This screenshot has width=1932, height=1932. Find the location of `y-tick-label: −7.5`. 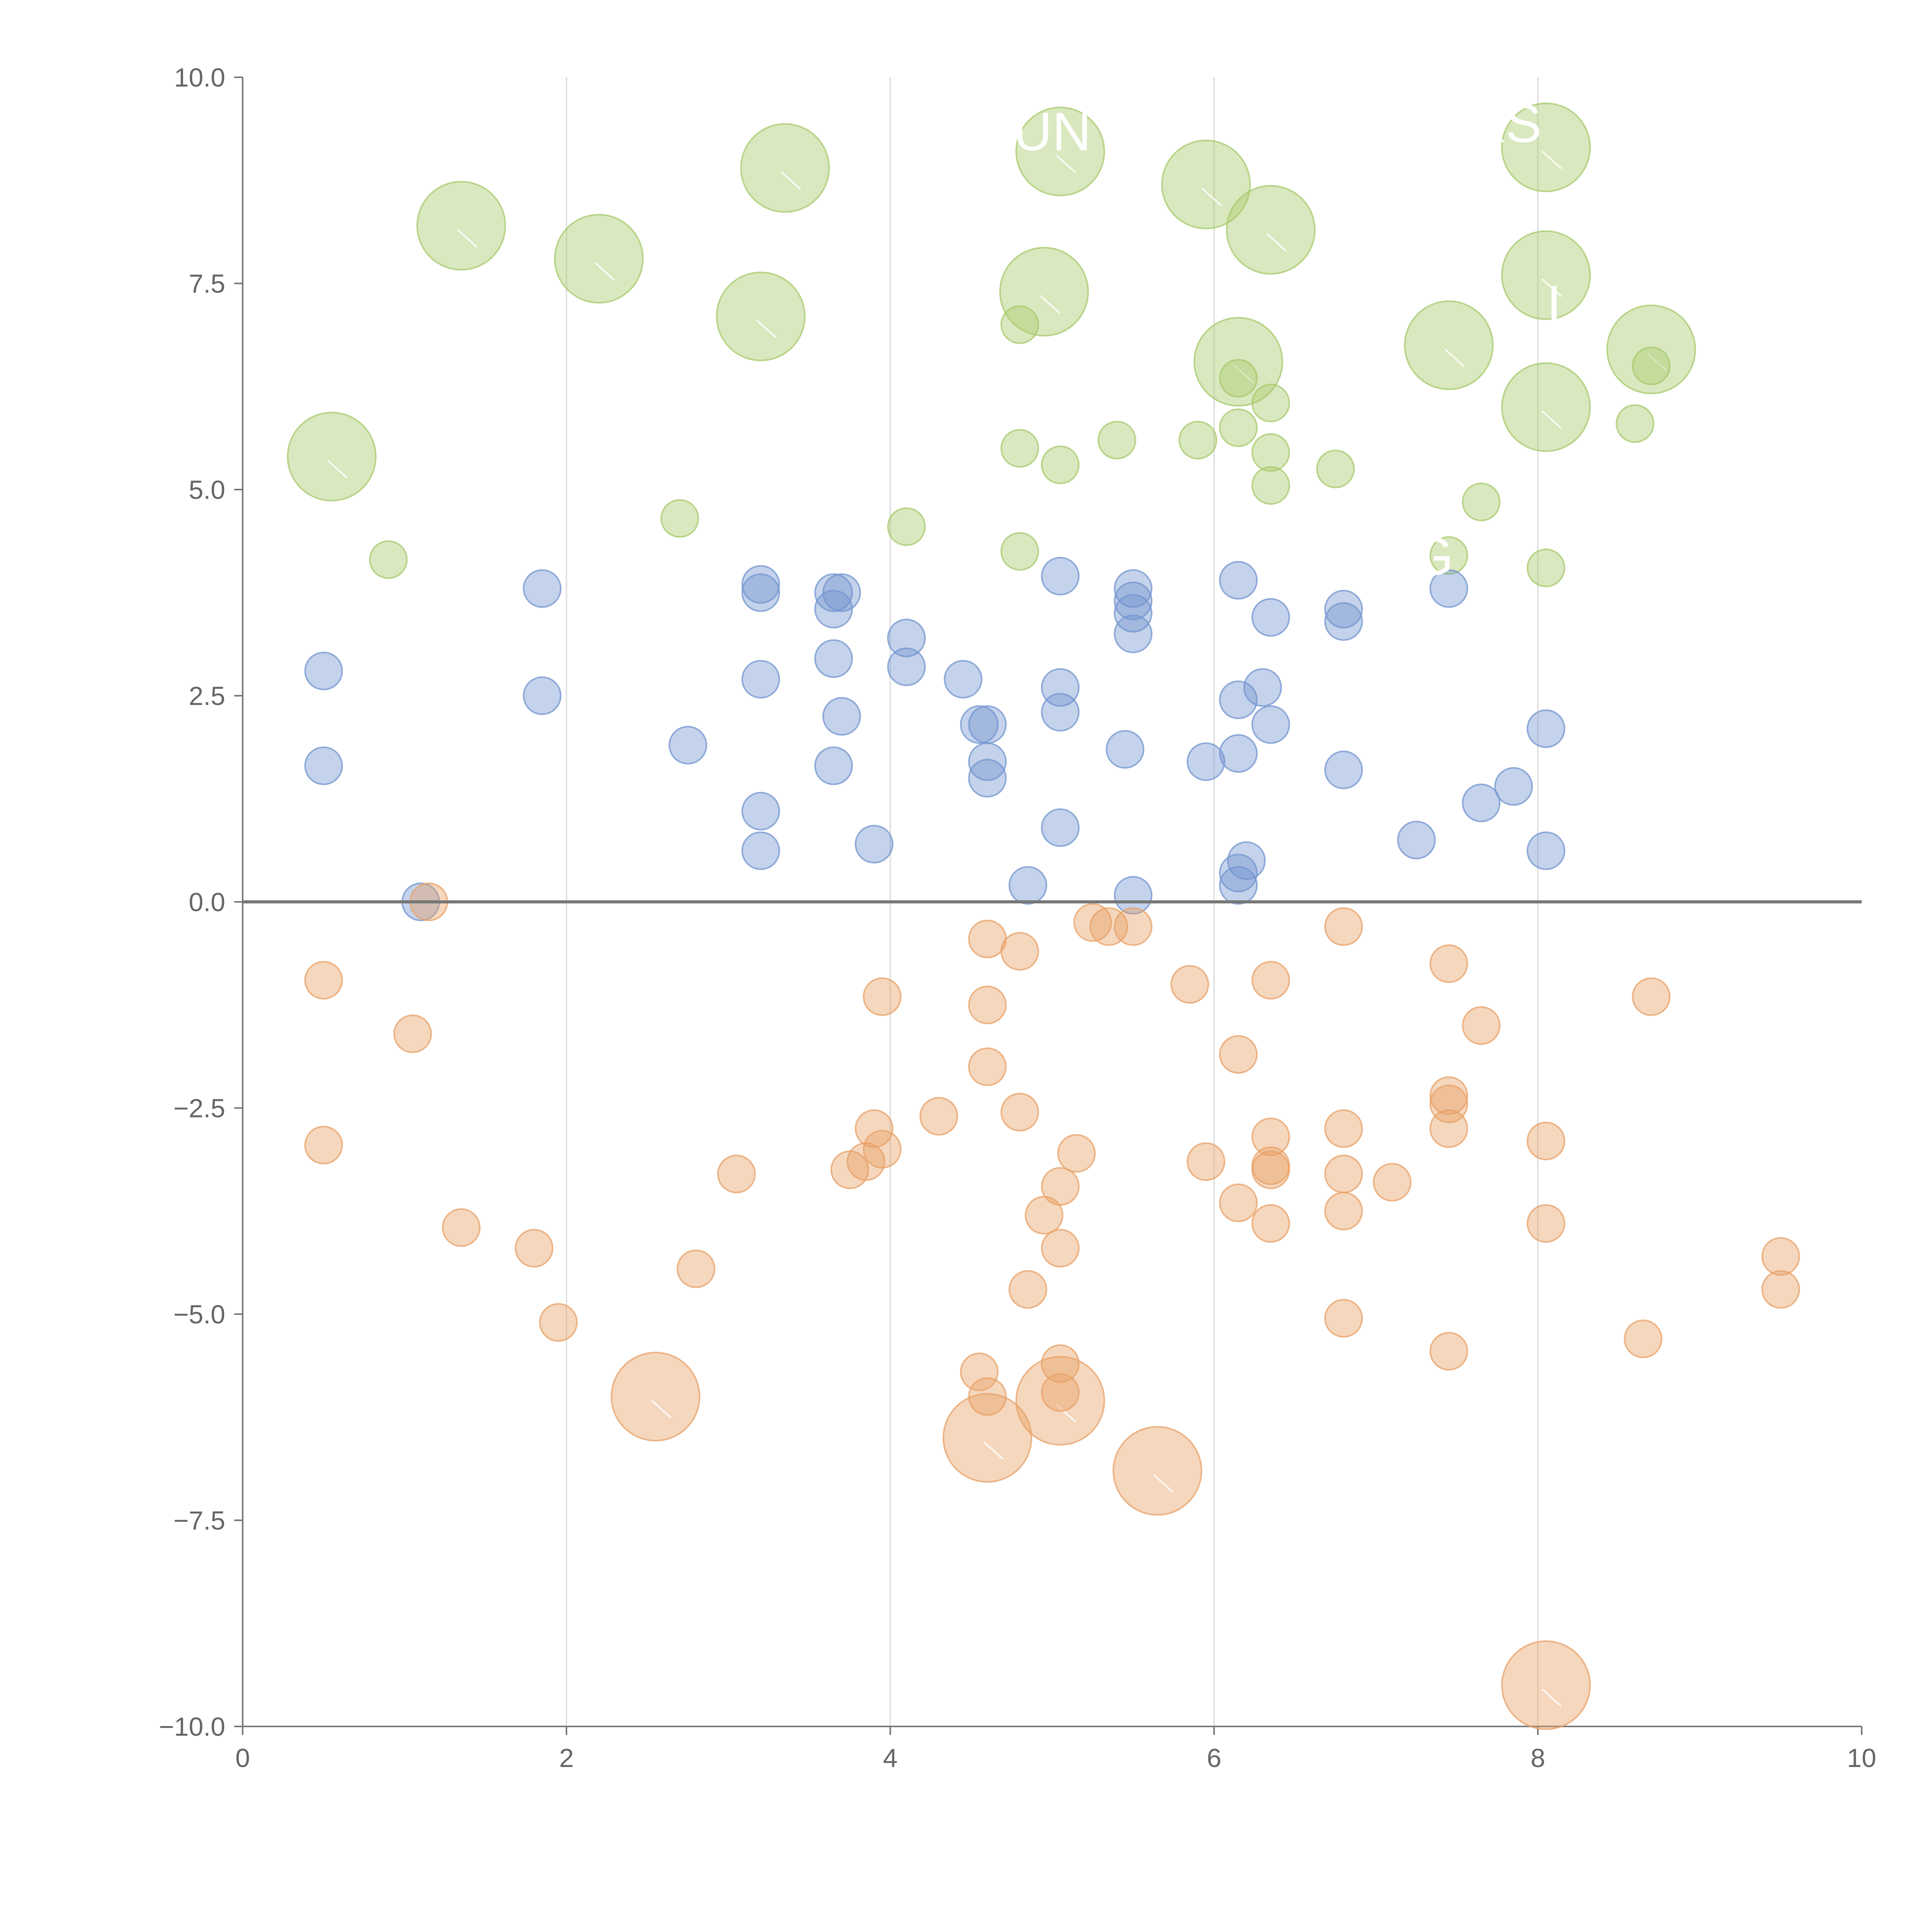

y-tick-label: −7.5 is located at coordinates (199, 1521).